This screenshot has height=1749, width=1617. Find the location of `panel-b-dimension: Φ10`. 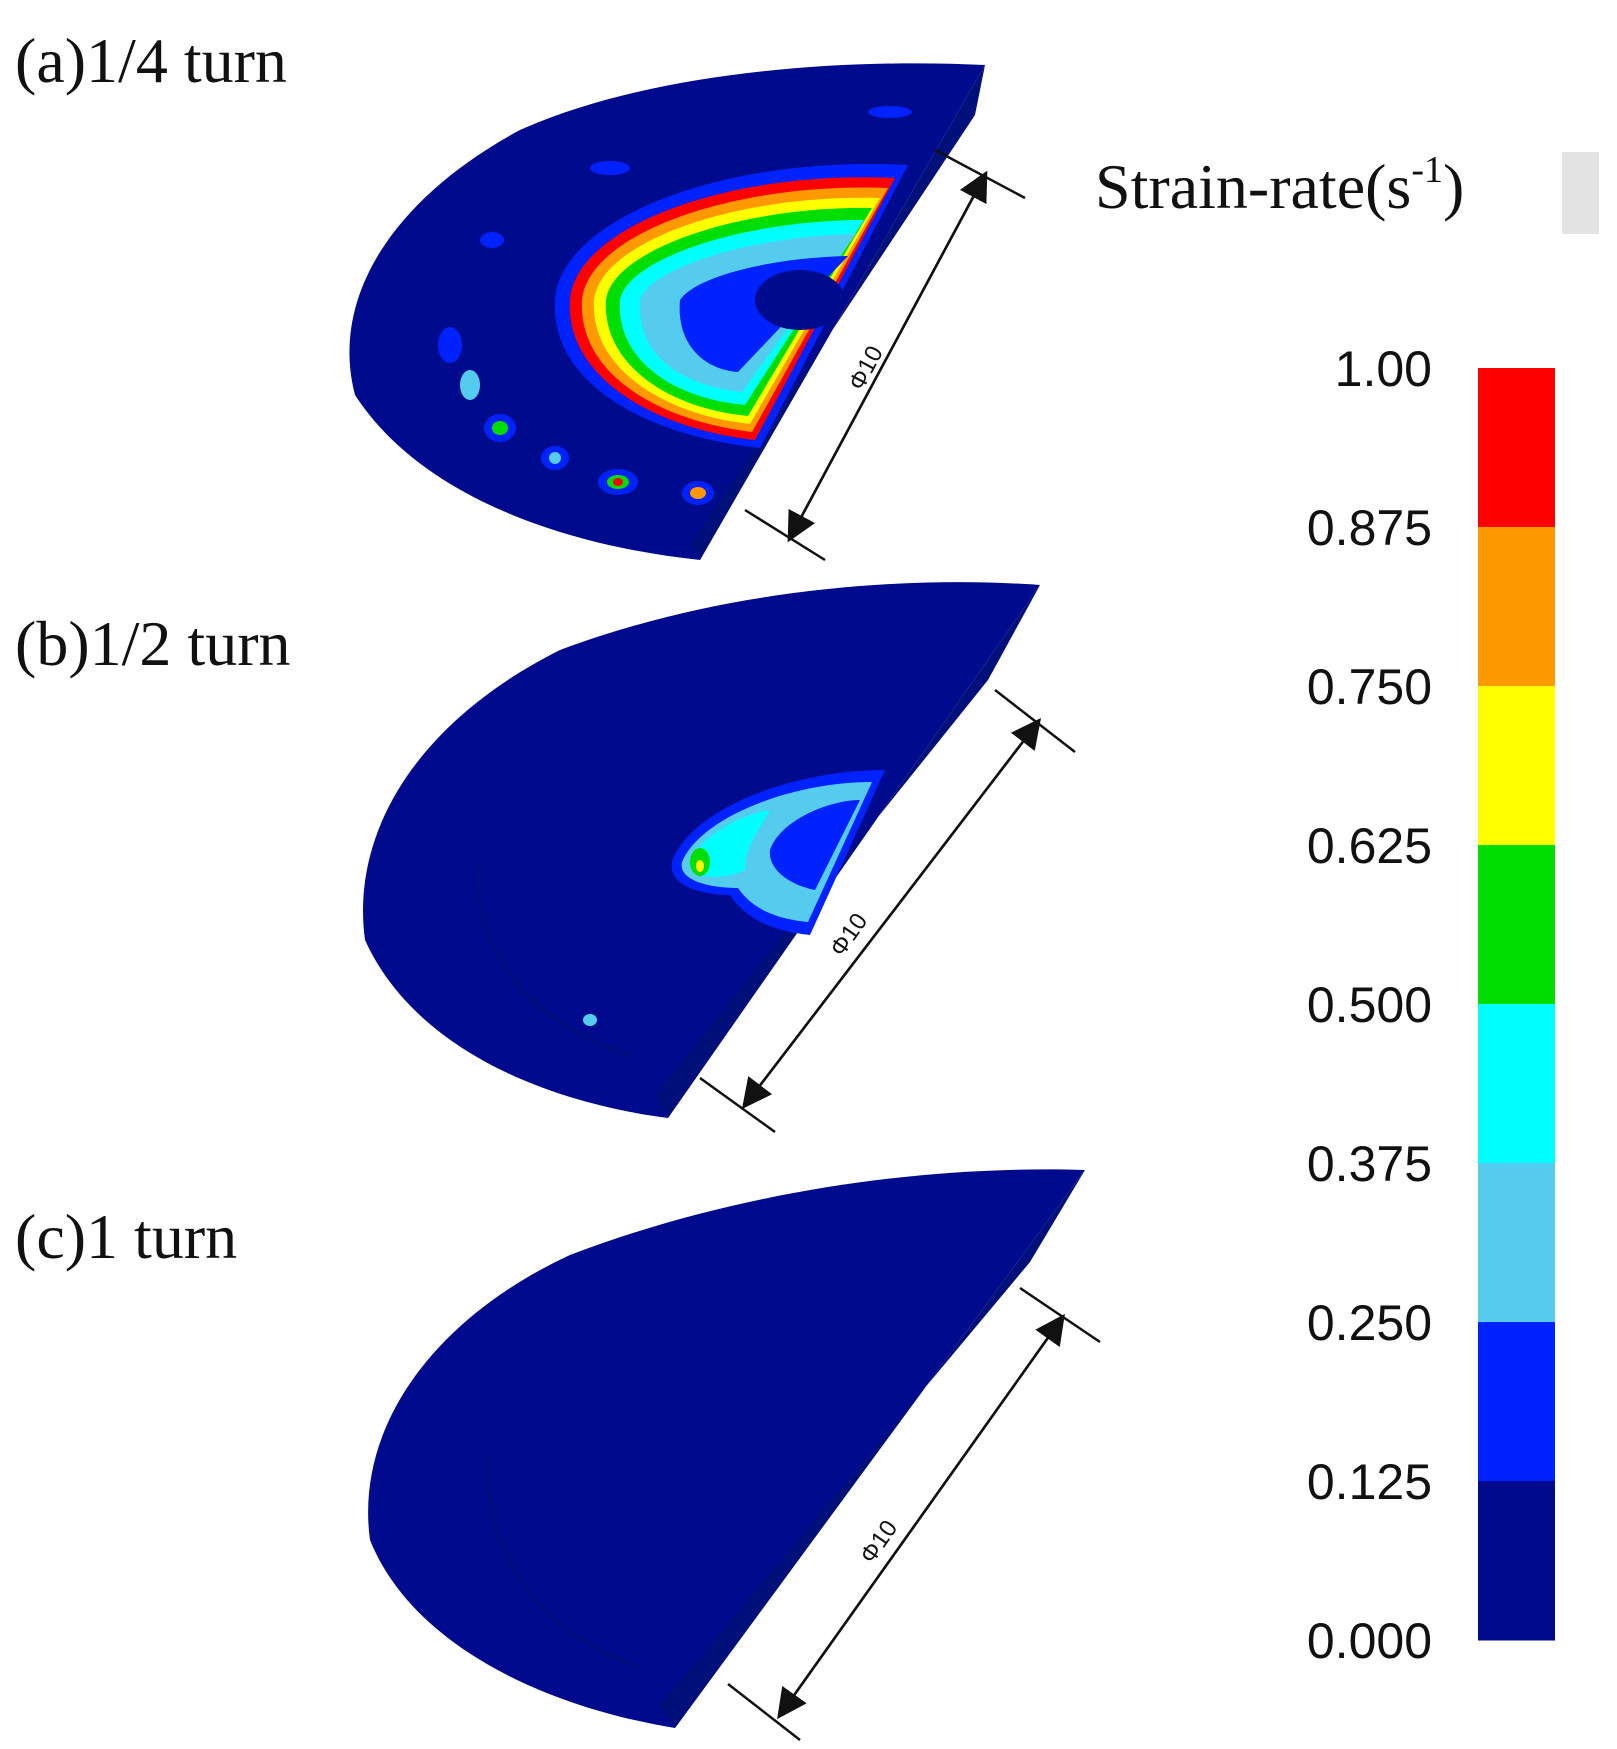

panel-b-dimension: Φ10 is located at coordinates (887, 911).